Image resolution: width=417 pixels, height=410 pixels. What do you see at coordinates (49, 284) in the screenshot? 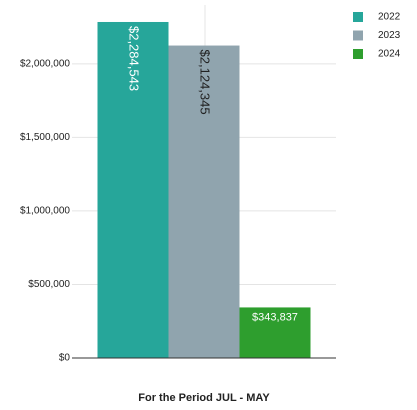
I see `y-tick-label: $500,000` at bounding box center [49, 284].